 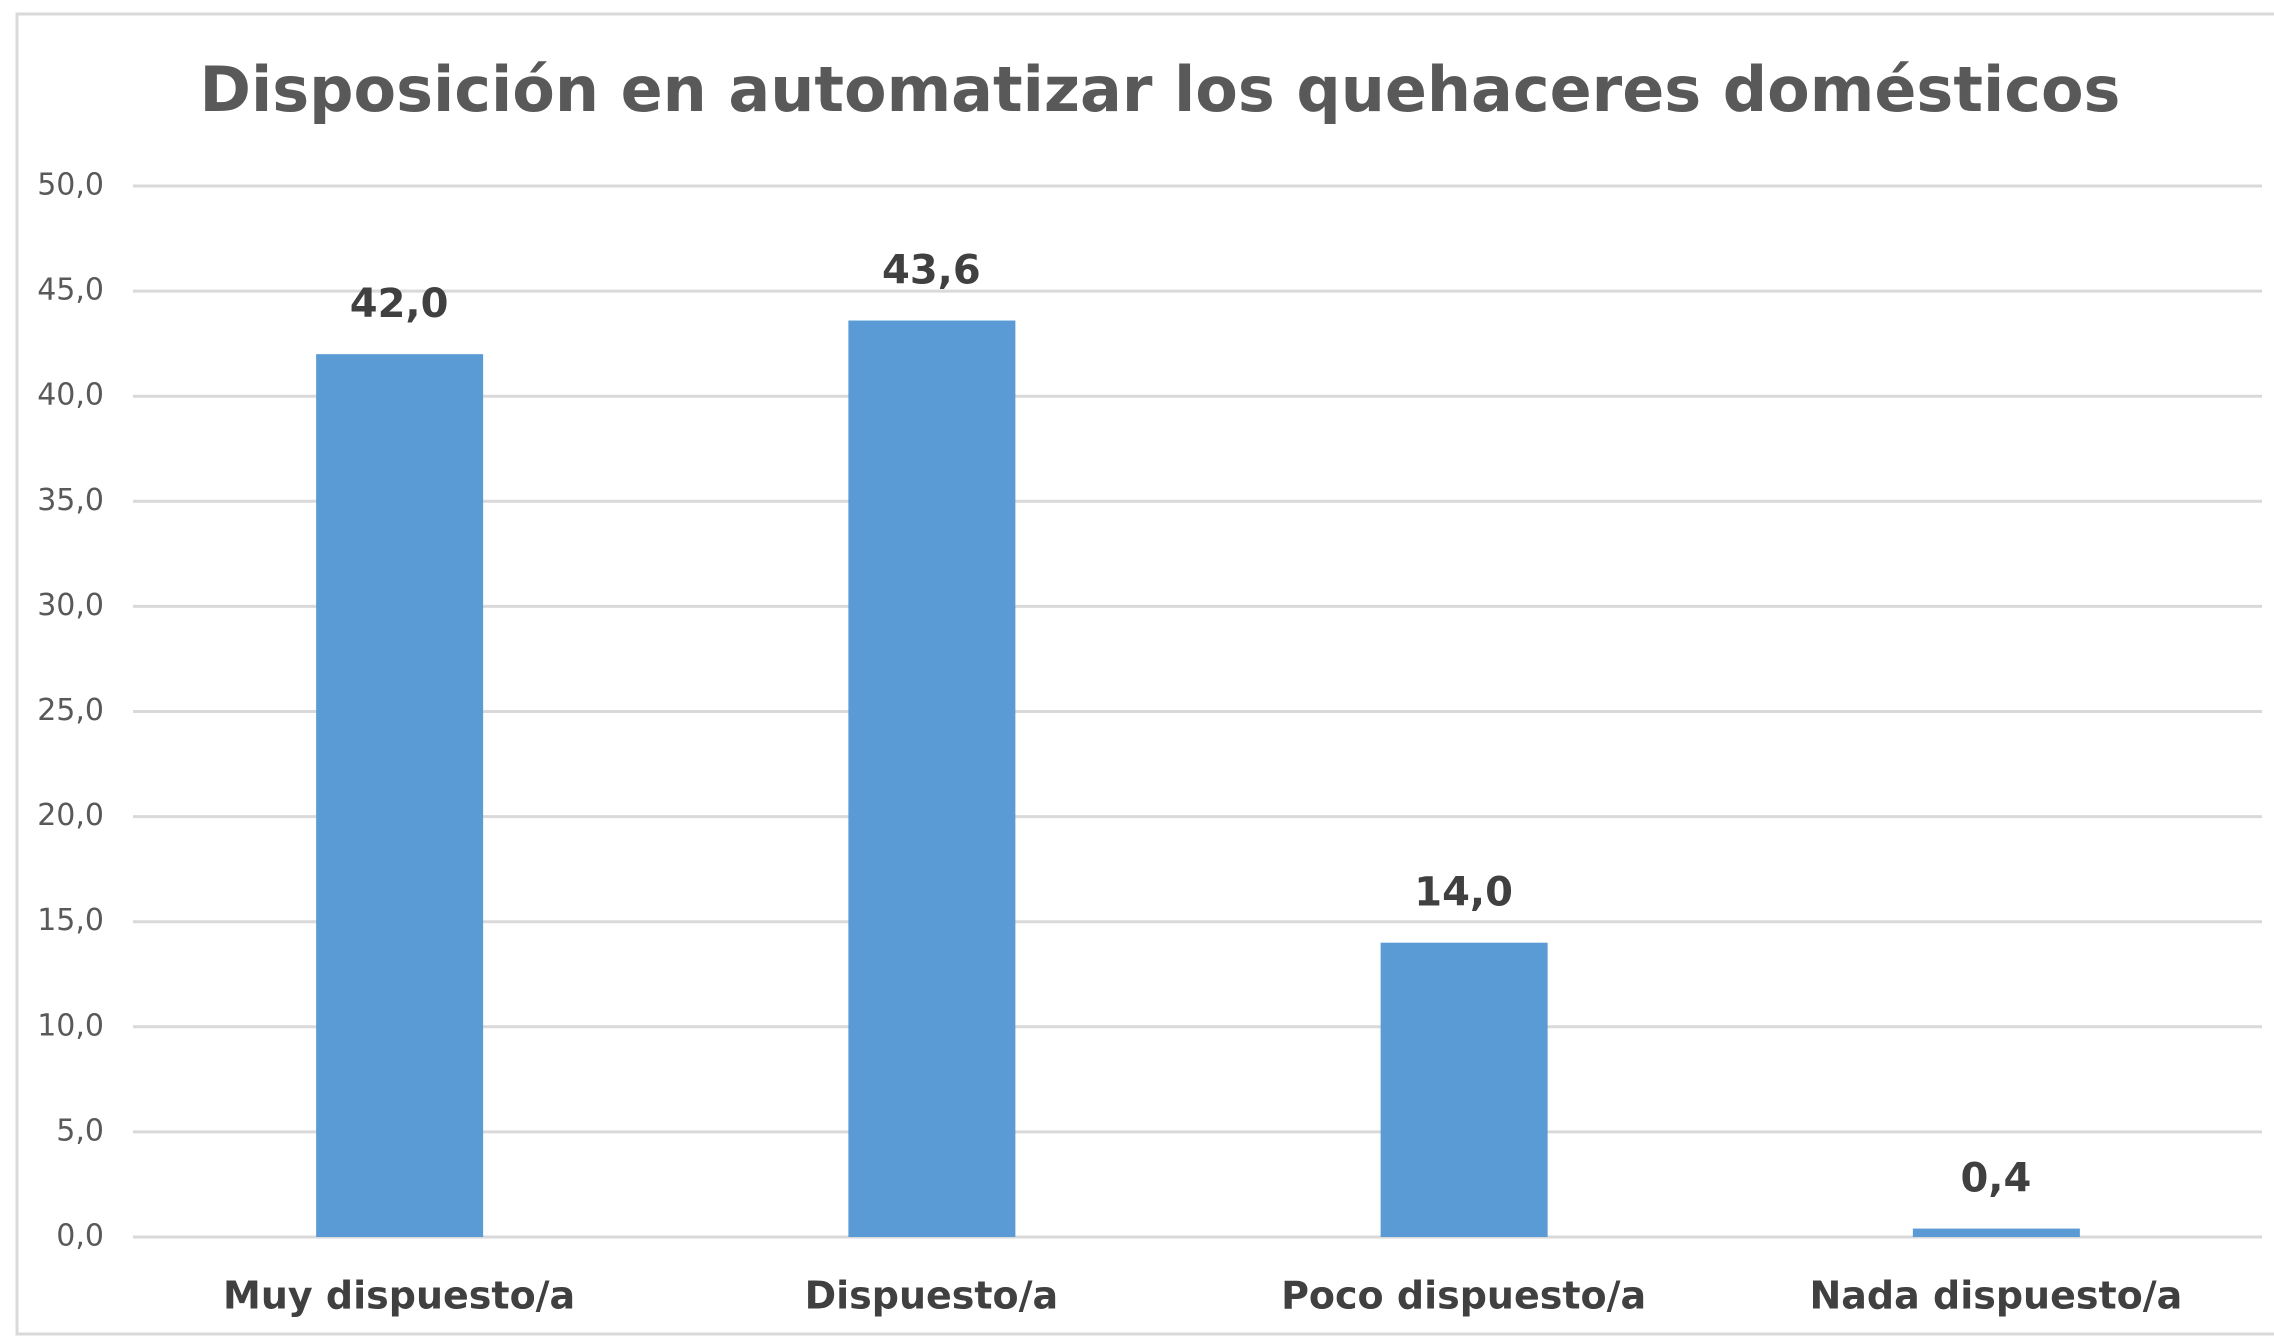 What do you see at coordinates (1995, 1179) in the screenshot?
I see `data-label: 0,4` at bounding box center [1995, 1179].